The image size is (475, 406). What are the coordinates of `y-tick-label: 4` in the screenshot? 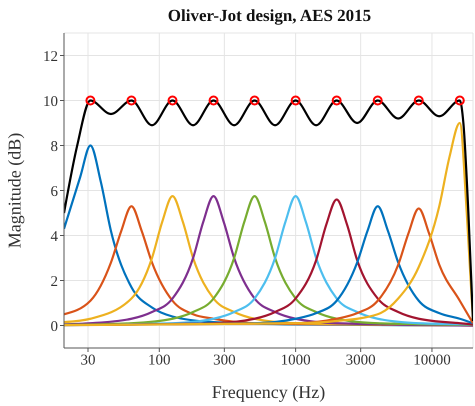 It's located at (54, 236).